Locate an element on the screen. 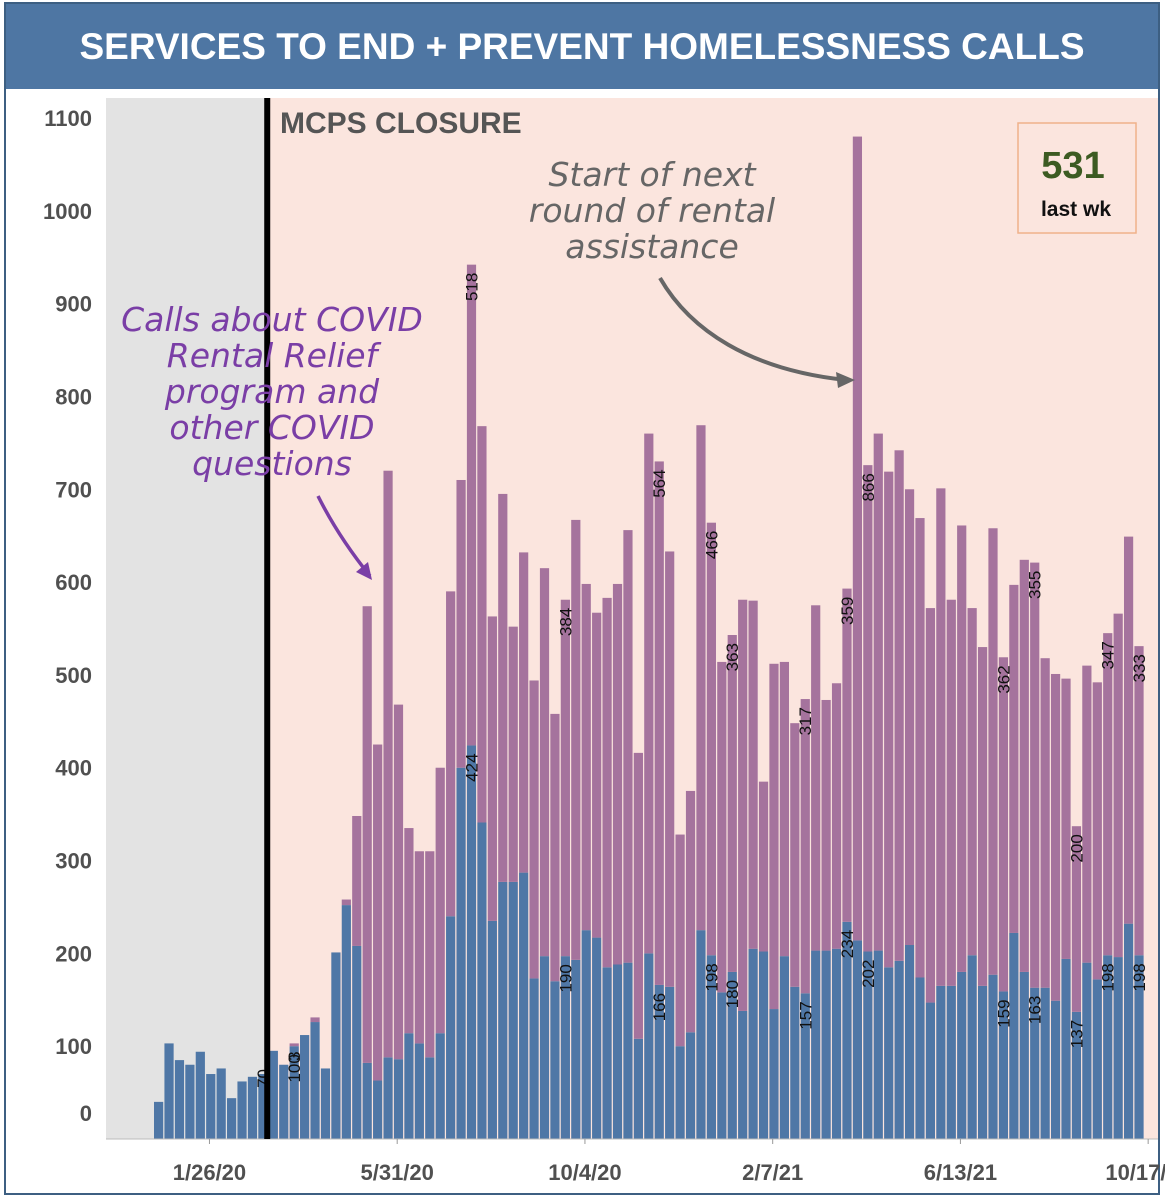  bar-data-label: 466 is located at coordinates (711, 545).